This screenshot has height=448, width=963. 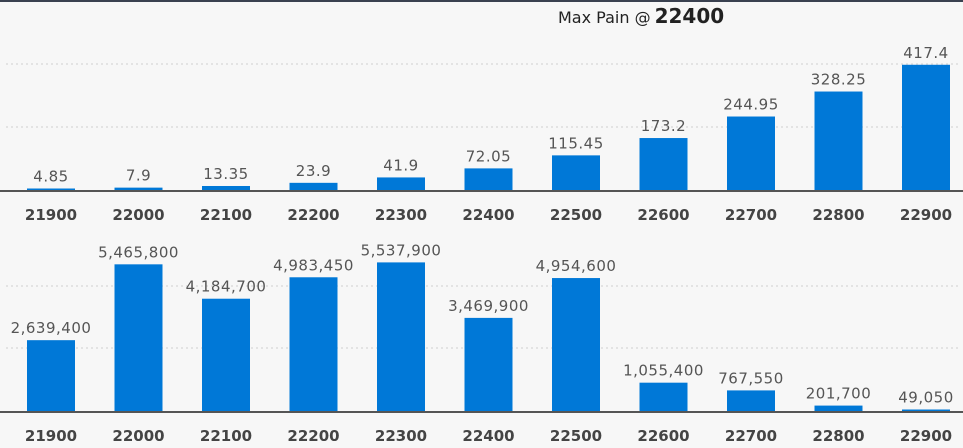 I want to click on value-label-22900: 49,050, so click(x=926, y=398).